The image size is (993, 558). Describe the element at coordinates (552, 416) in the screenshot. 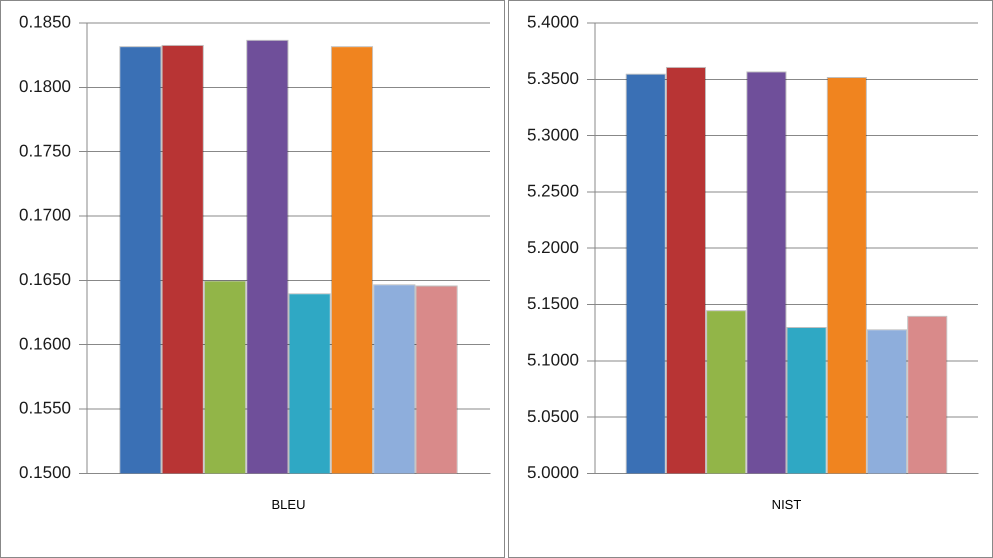

I see `y-tick-label: 5.0500` at that location.